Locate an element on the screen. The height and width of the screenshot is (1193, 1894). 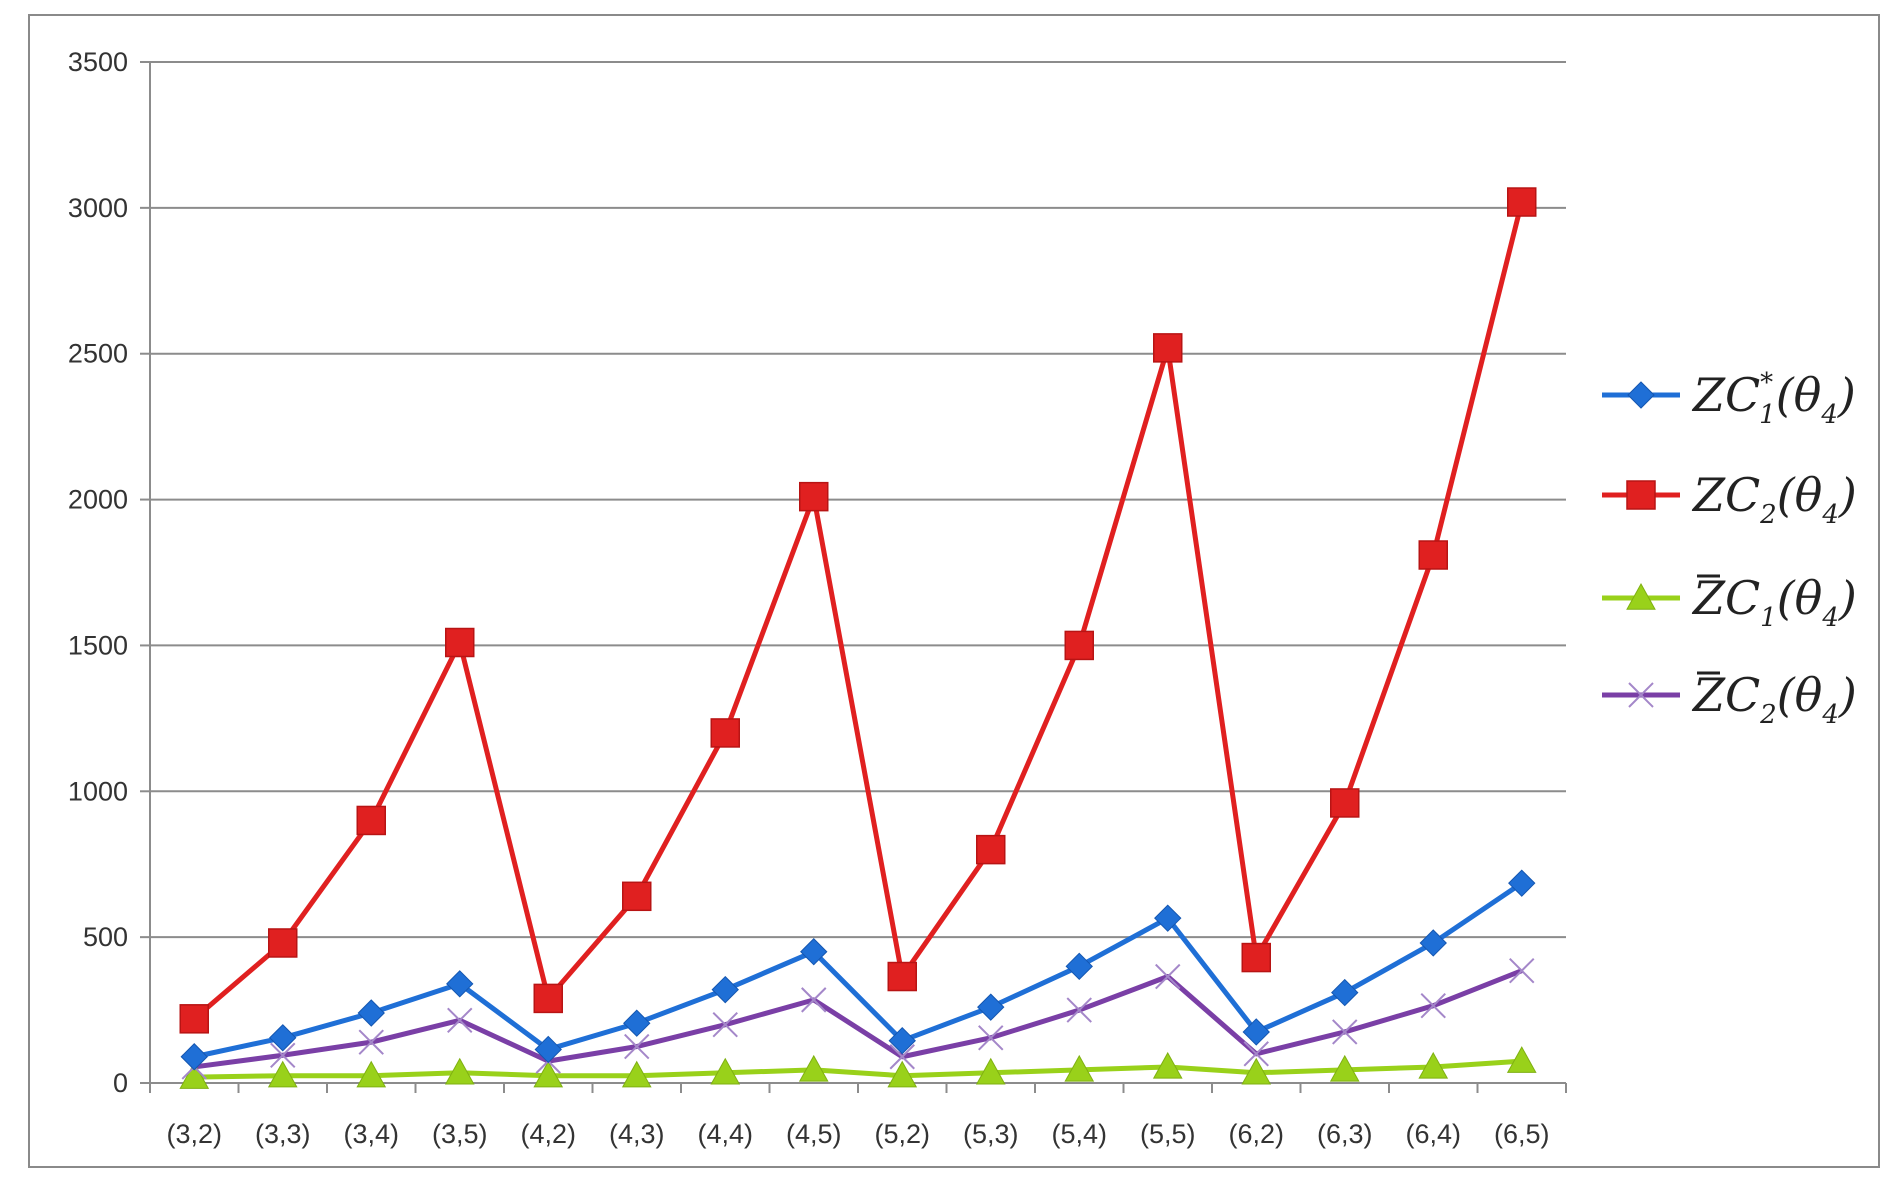
legend: ZC* 1(θ4)ZC2(θ4)ZC1(θ4)ZC2(θ4) is located at coordinates (1729, 549).